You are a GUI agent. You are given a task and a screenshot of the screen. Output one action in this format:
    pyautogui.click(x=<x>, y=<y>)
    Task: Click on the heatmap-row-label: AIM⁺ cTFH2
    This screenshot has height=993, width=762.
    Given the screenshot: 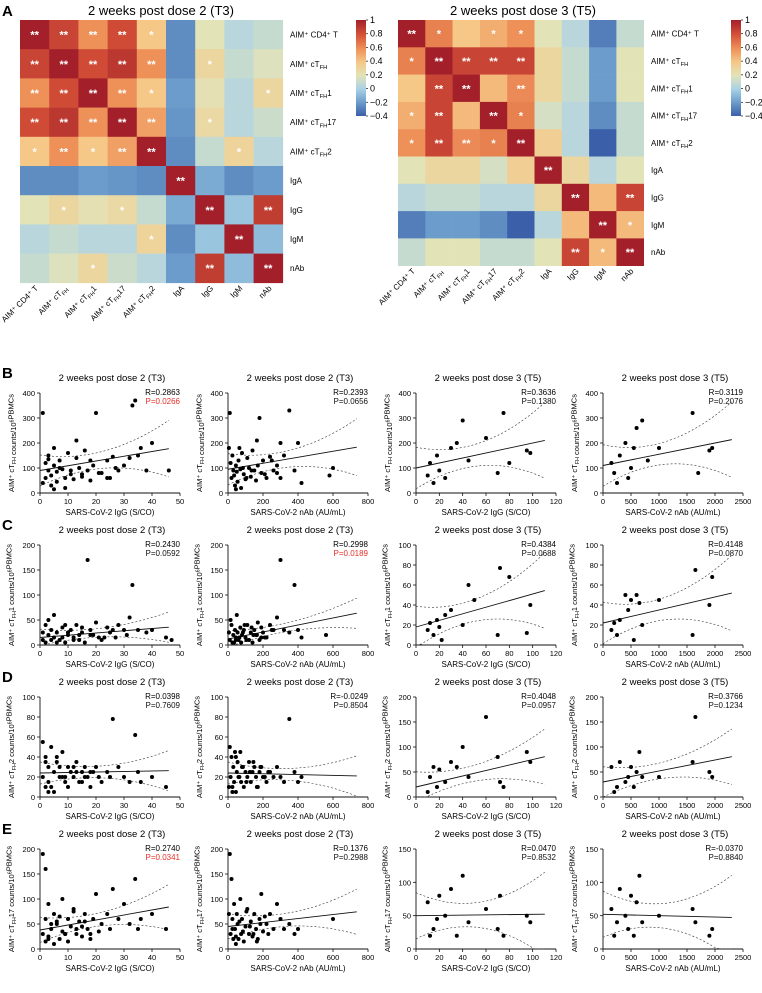 What is the action you would take?
    pyautogui.click(x=311, y=152)
    